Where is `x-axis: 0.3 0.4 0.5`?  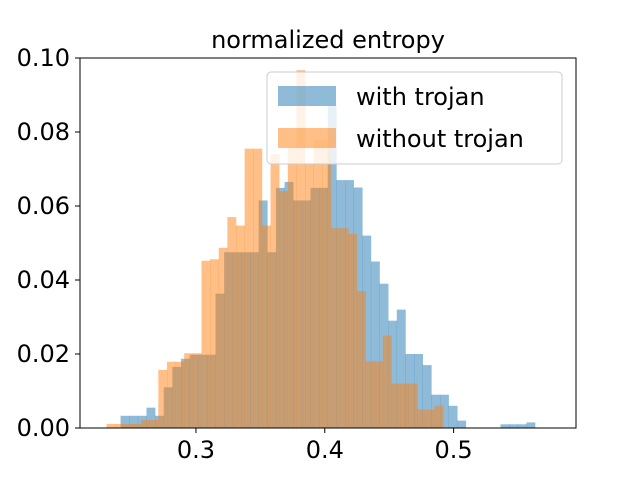
x-axis: 0.3 0.4 0.5 is located at coordinates (325, 446).